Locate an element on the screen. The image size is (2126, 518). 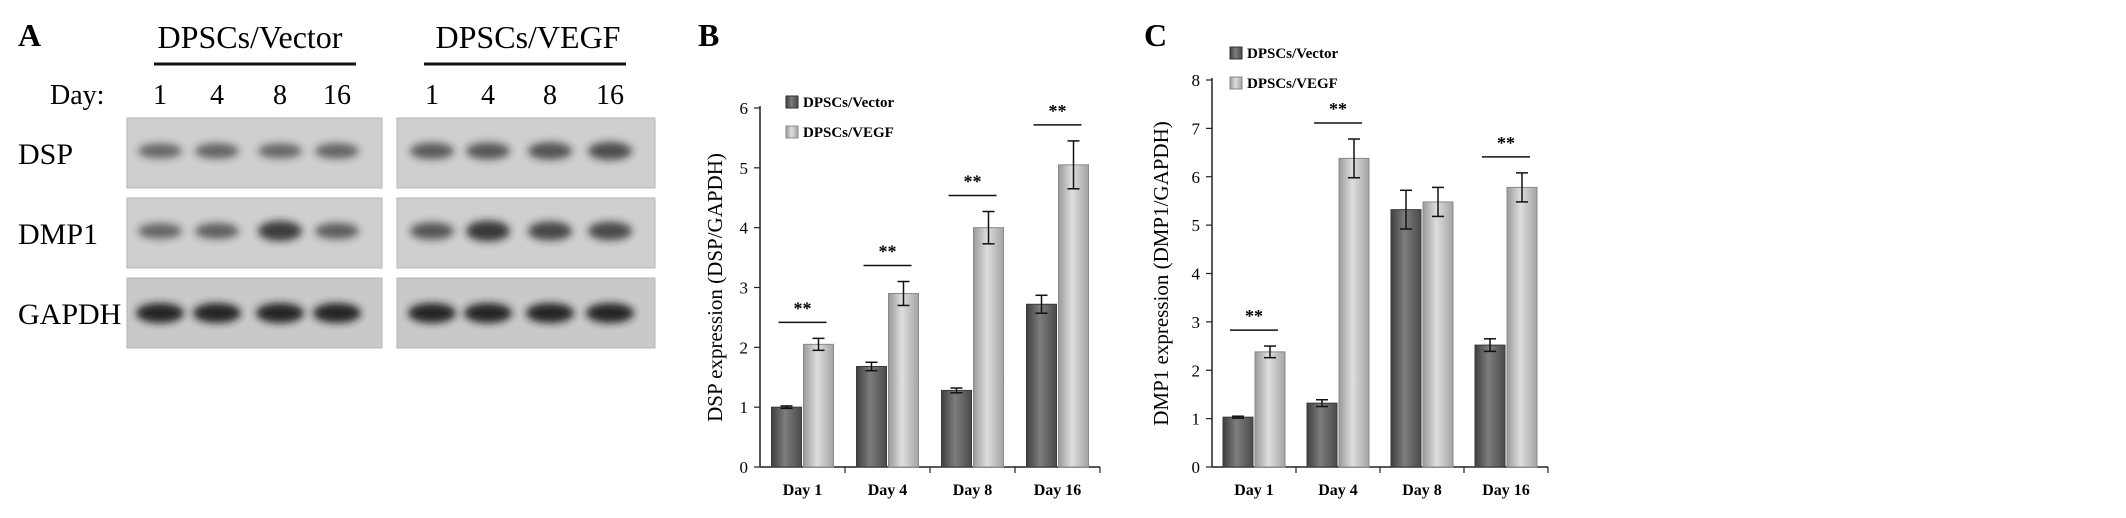
panel-b-label: B is located at coordinates (708, 35).